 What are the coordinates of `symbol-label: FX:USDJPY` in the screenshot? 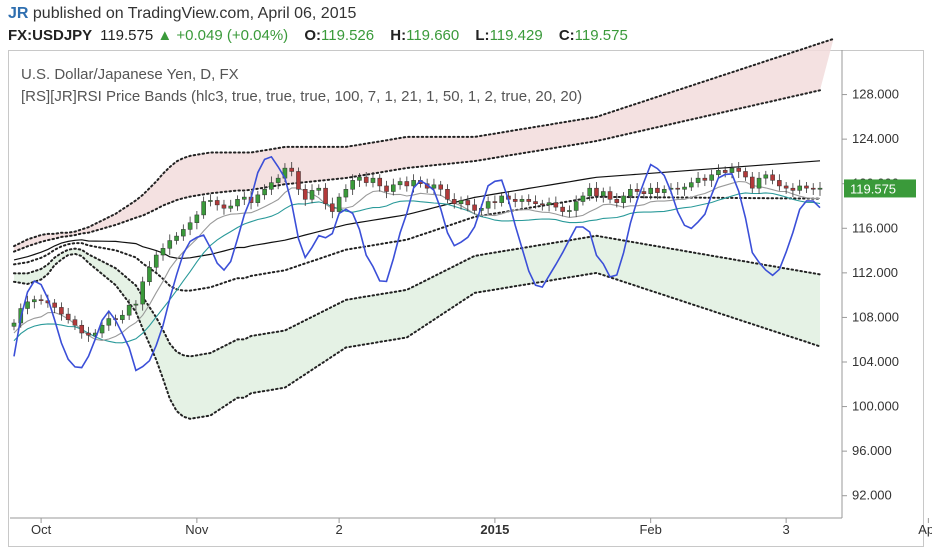 It's located at (50, 35).